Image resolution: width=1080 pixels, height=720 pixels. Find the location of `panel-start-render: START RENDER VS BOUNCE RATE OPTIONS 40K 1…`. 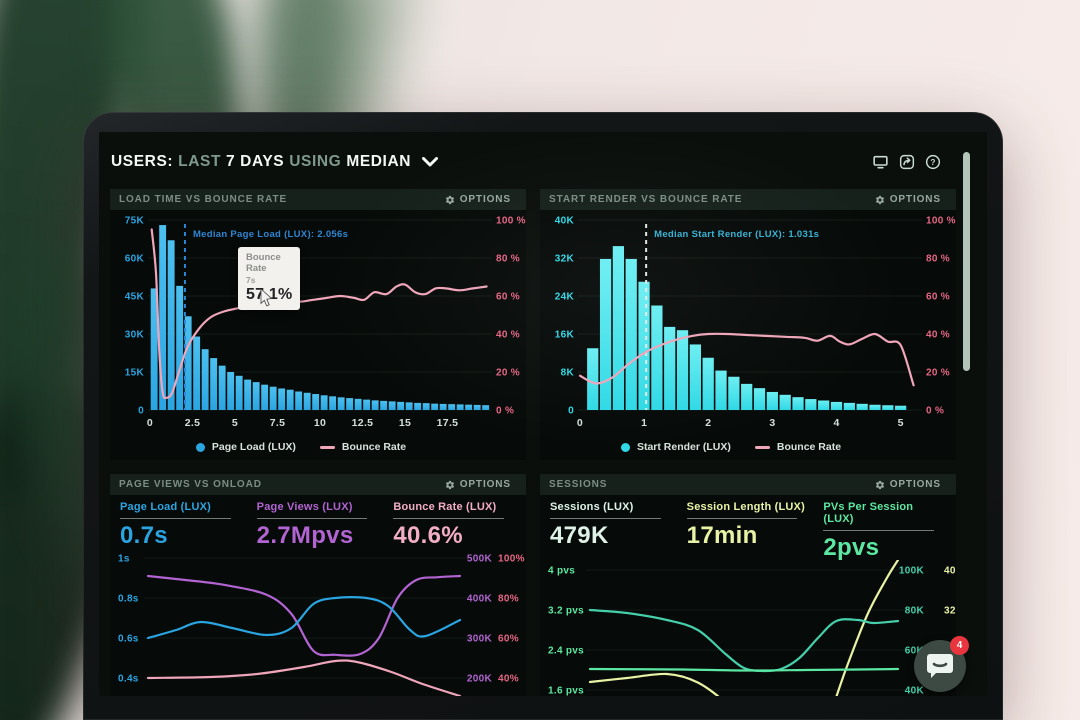

panel-start-render: START RENDER VS BOUNCE RATE OPTIONS 40K 1… is located at coordinates (748, 324).